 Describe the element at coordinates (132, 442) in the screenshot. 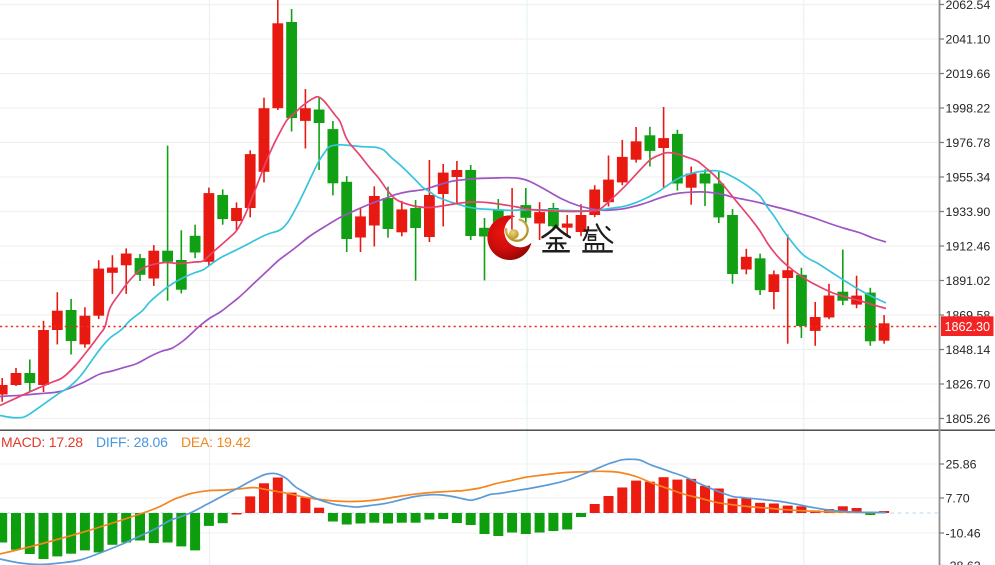

I see `svg-text: DIFF: 28.06` at that location.